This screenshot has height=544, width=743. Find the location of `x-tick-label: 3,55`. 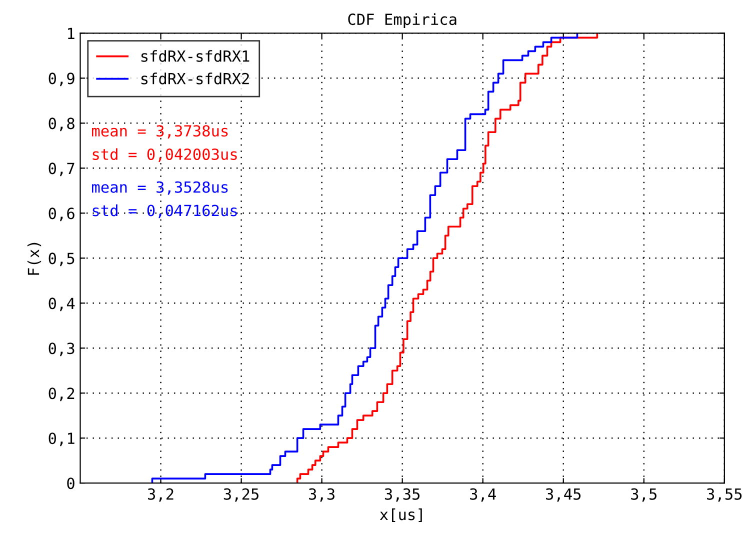

x-tick-label: 3,55 is located at coordinates (724, 495).